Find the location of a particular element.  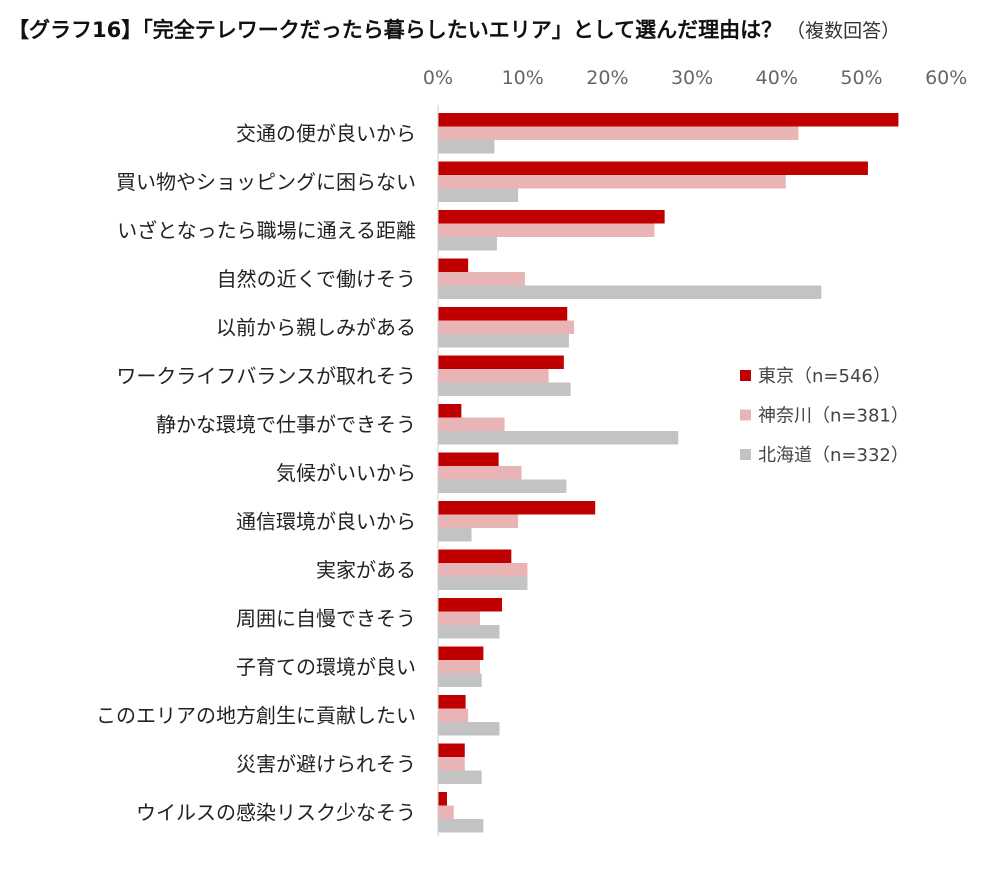

category-label: 交通の便が良いから is located at coordinates (326, 133).